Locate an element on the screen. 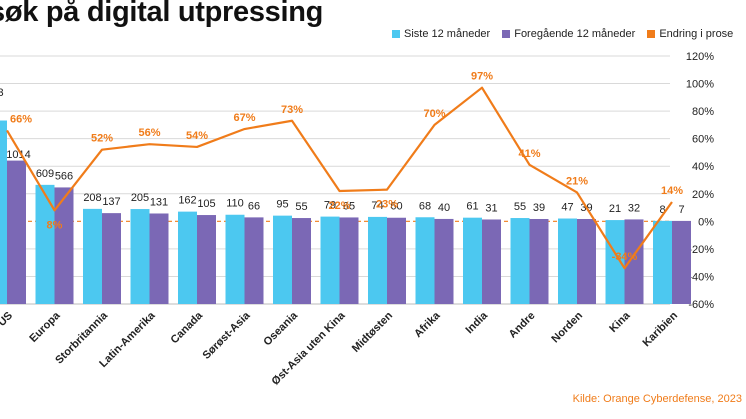  change-label: 97% is located at coordinates (482, 77).